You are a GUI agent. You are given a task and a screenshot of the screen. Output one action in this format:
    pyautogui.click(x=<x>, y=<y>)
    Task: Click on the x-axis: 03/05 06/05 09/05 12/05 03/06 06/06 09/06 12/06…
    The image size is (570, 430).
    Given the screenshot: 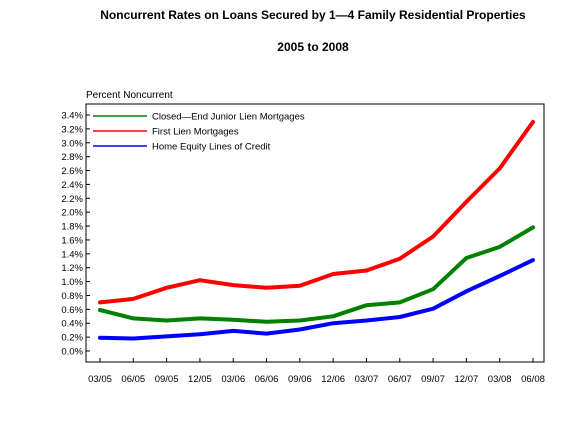 What is the action you would take?
    pyautogui.click(x=316, y=371)
    